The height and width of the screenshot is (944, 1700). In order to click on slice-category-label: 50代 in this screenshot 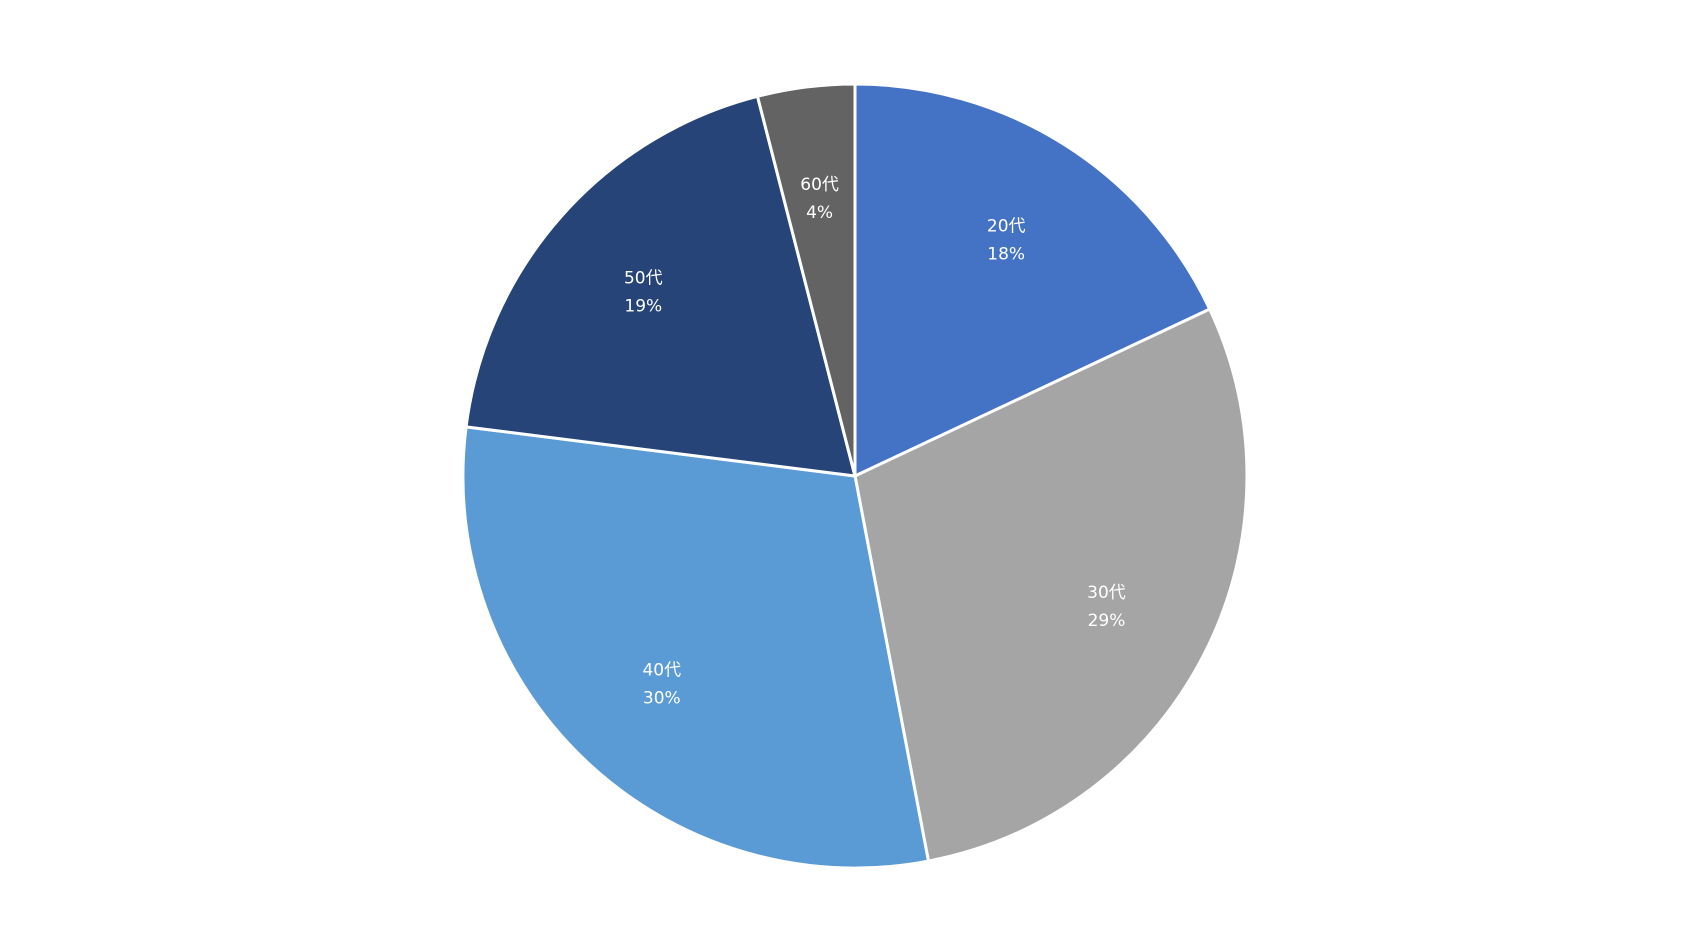, I will do `click(643, 278)`.